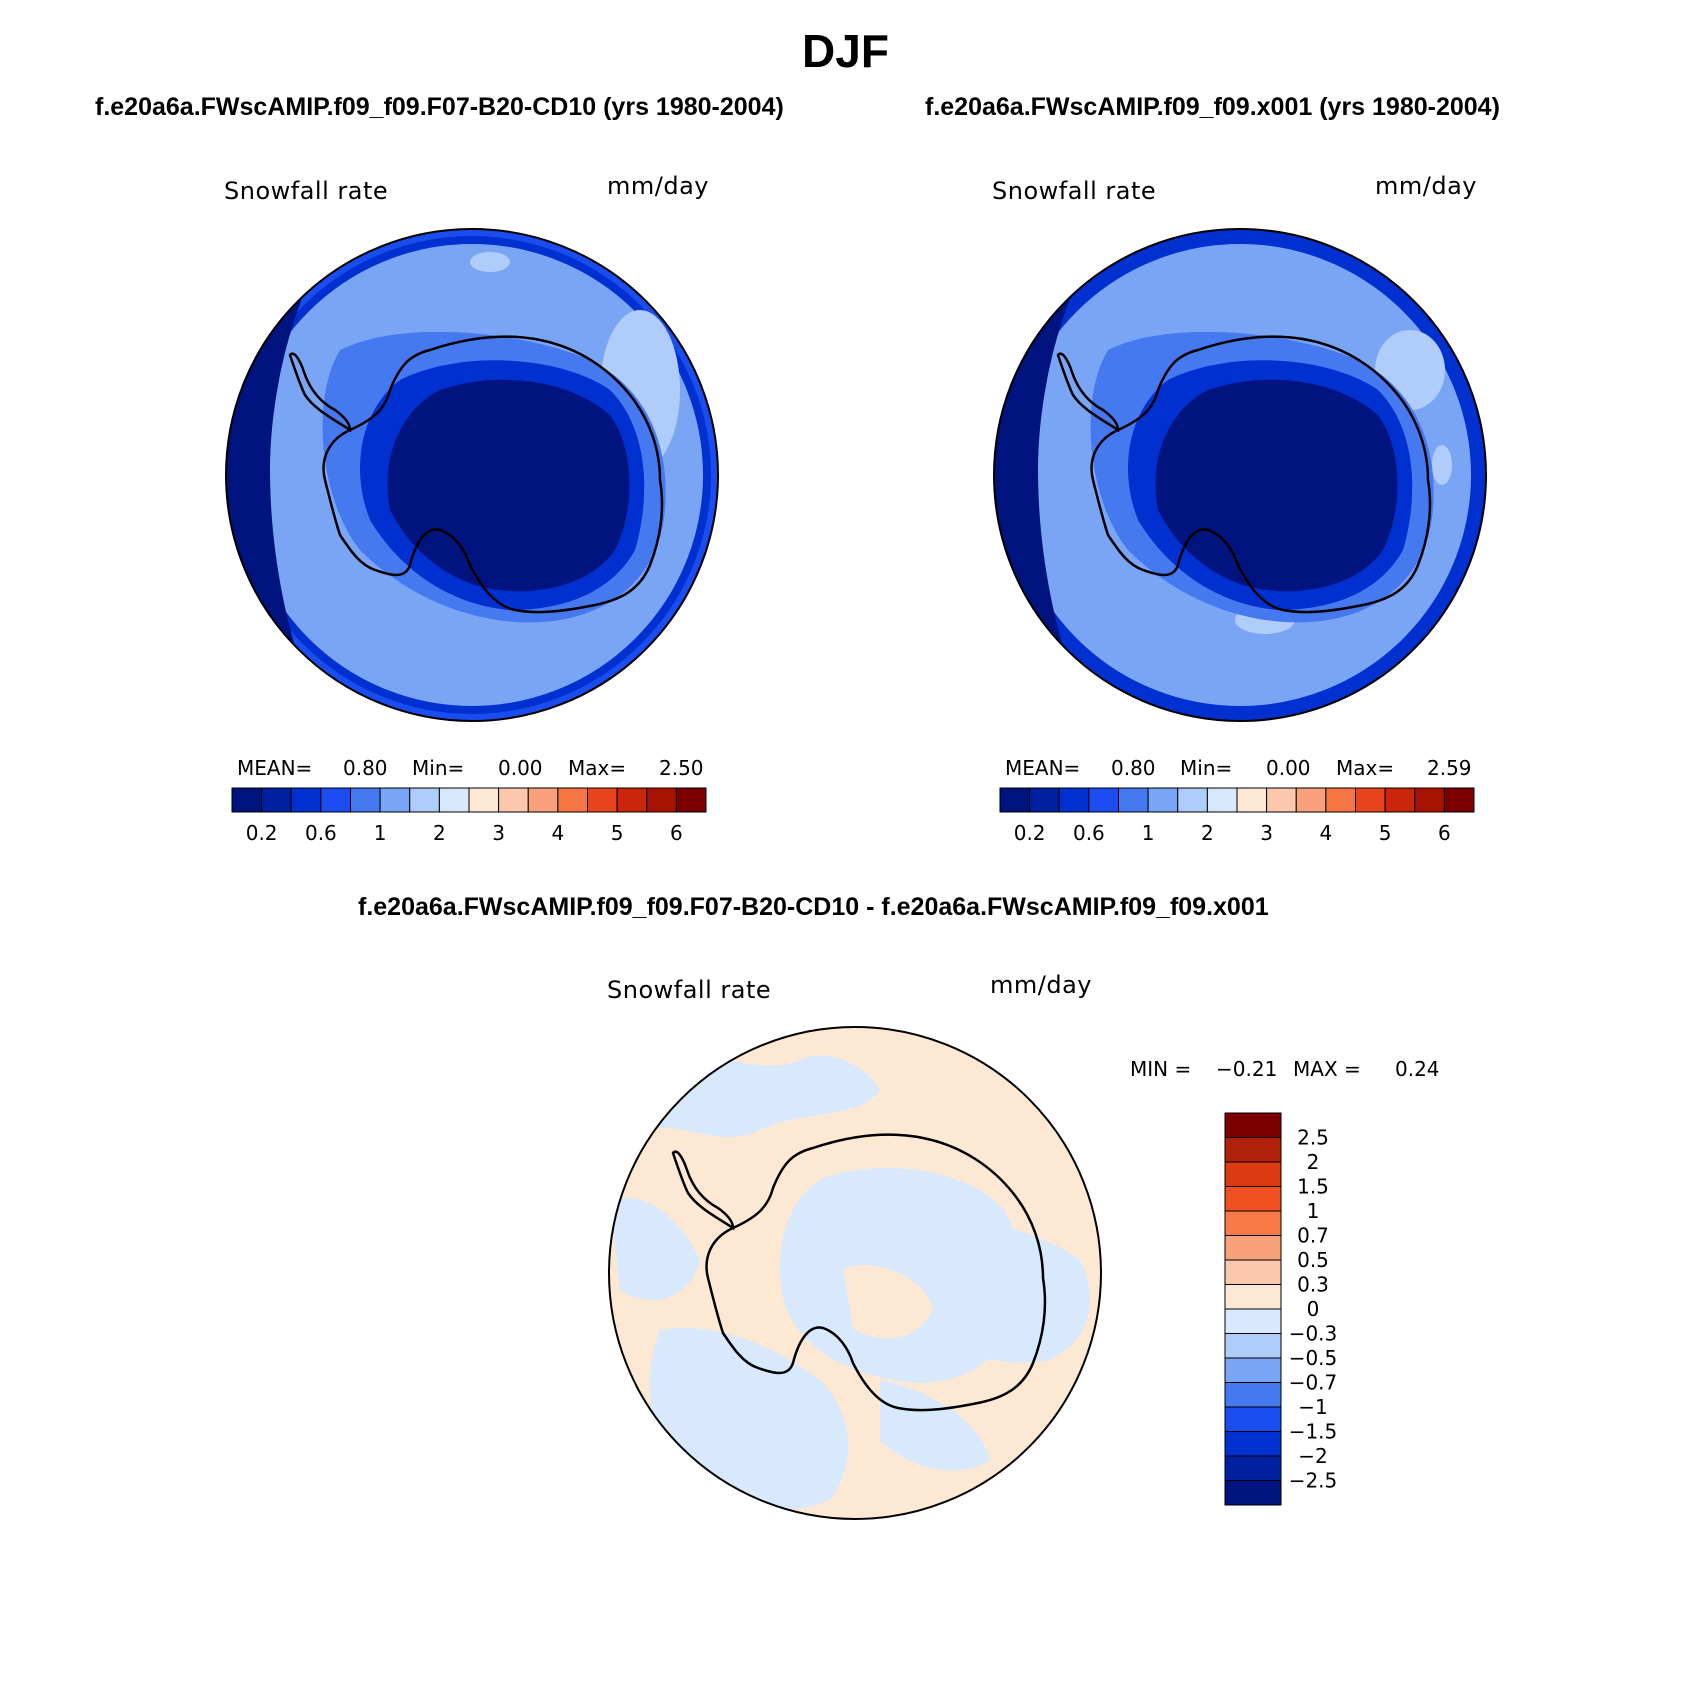 This screenshot has width=1691, height=1688. I want to click on left-colorbar-tick-label: 5, so click(617, 833).